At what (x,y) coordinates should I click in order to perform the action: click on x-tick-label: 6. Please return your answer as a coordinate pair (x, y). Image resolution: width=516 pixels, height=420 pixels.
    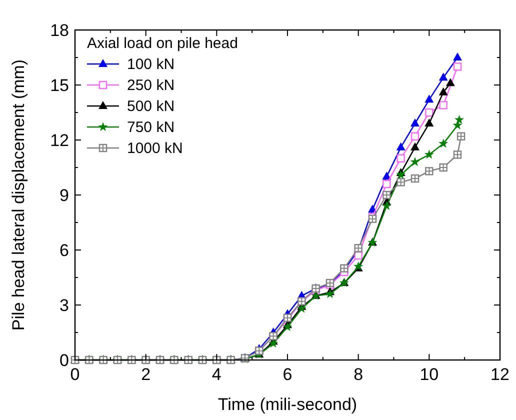
    Looking at the image, I should click on (287, 374).